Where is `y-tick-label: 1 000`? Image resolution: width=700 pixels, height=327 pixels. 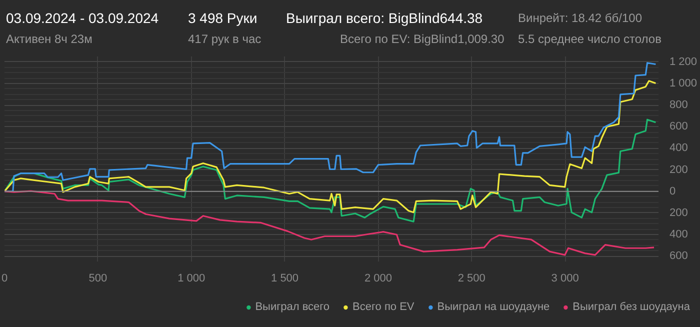 y-tick-label: 1 000 is located at coordinates (684, 83).